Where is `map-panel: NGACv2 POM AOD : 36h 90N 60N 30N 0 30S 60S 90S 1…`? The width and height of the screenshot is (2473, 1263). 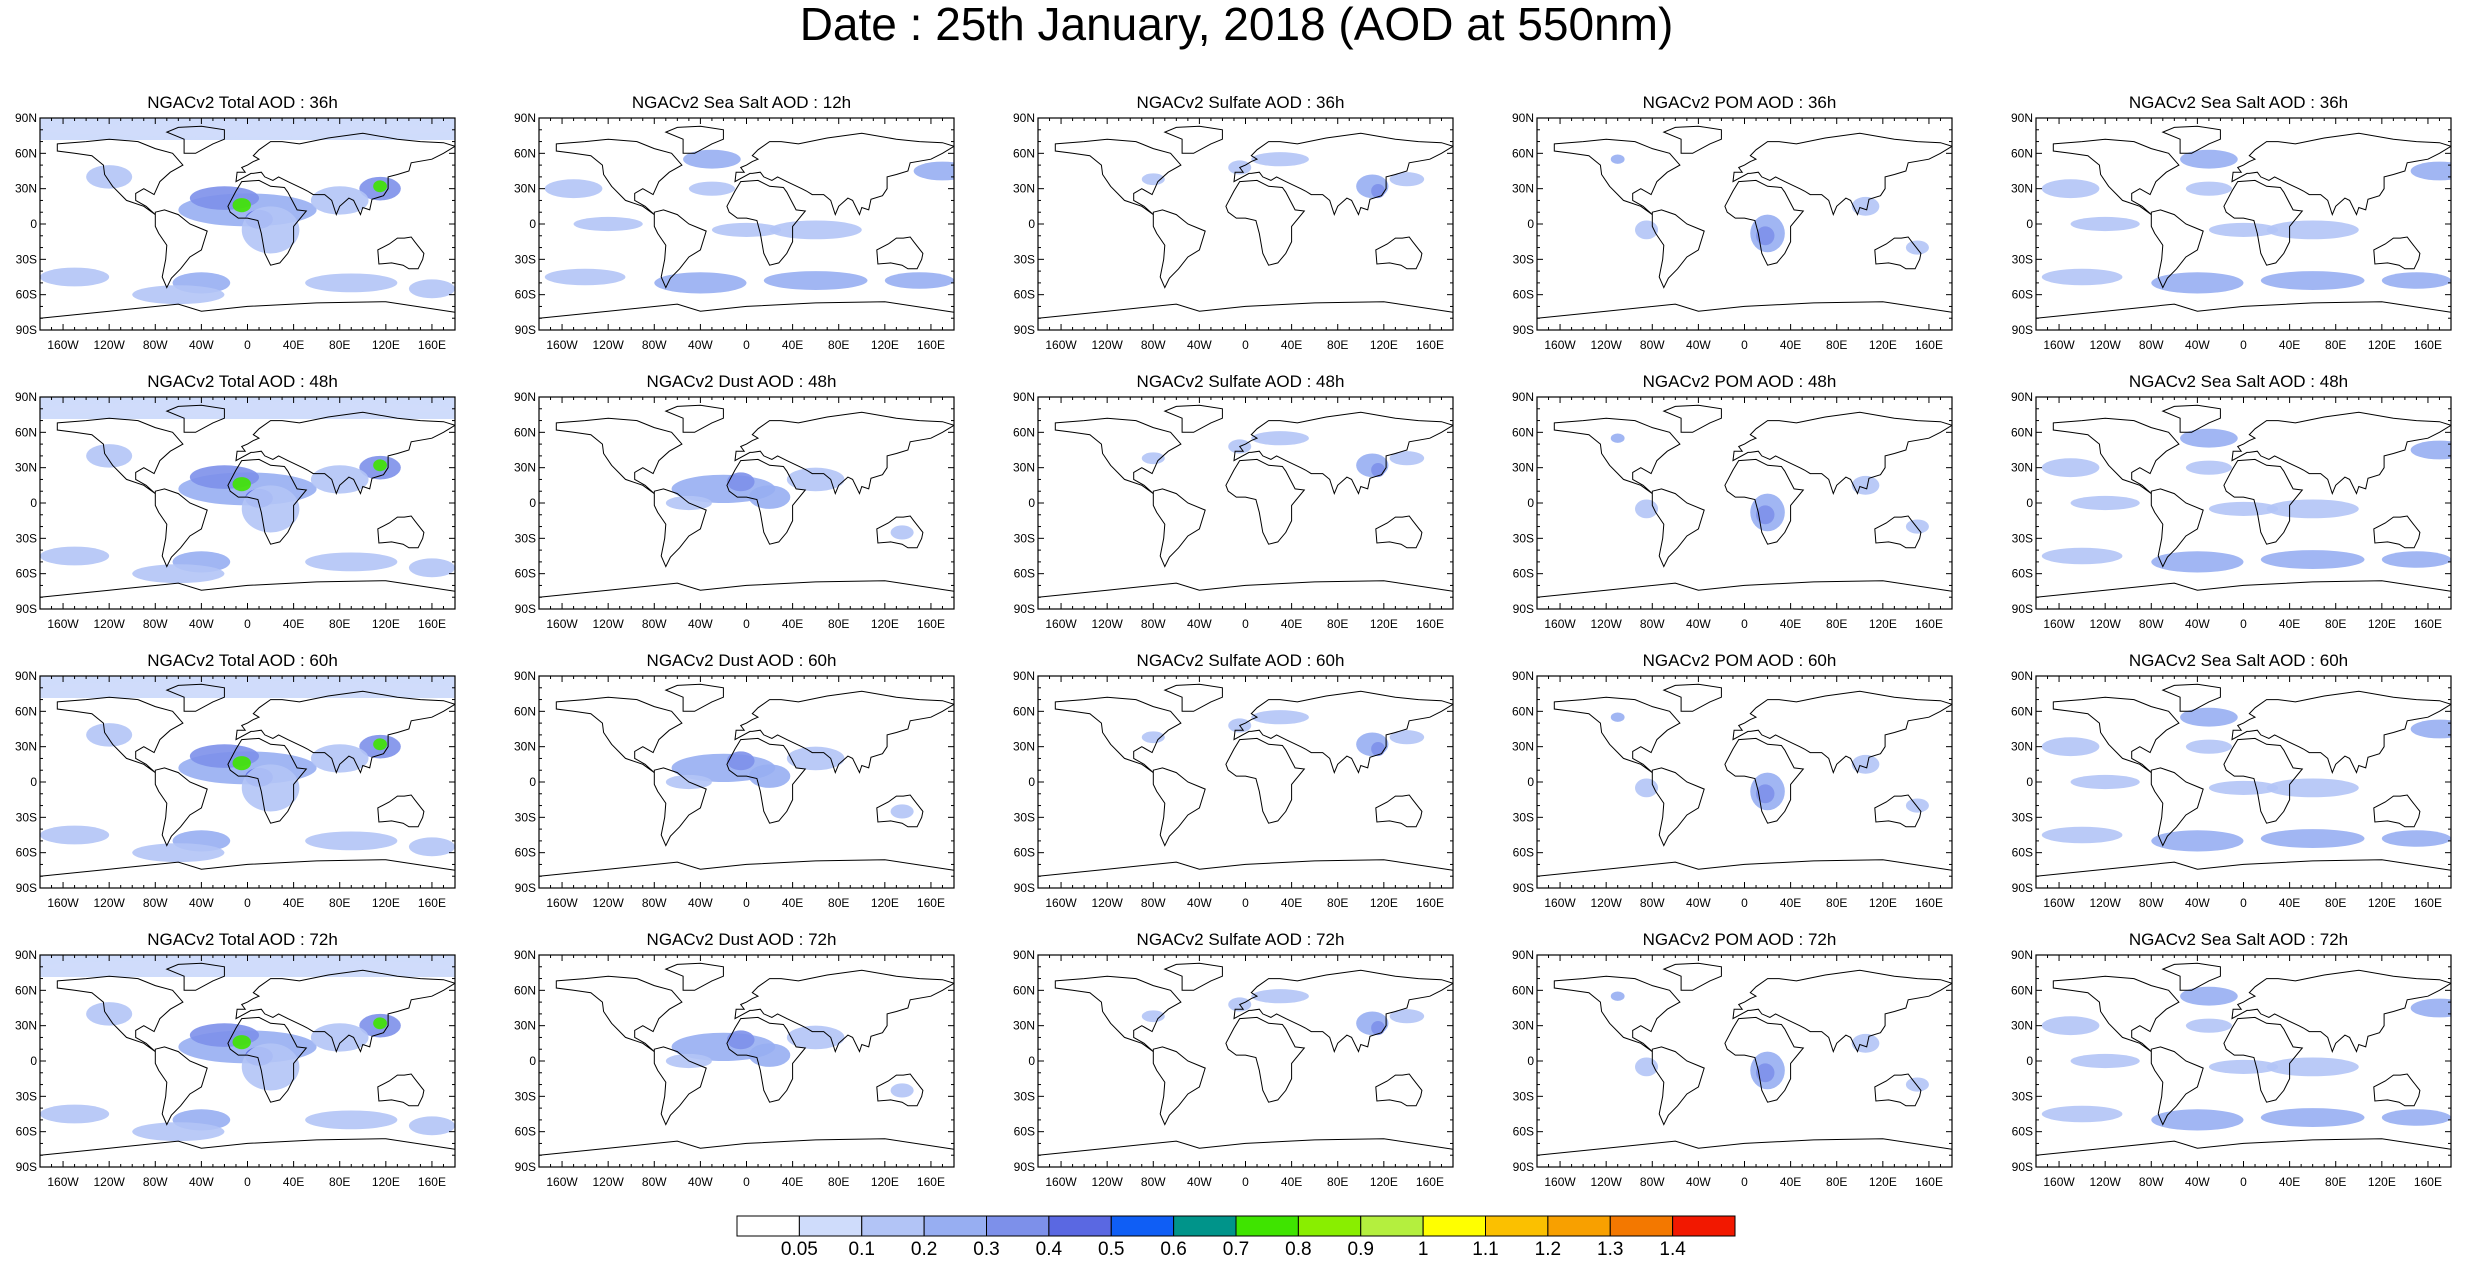
map-panel: NGACv2 POM AOD : 36h 90N 60N 30N 0 30S 60S 90S 1… is located at coordinates (1732, 228).